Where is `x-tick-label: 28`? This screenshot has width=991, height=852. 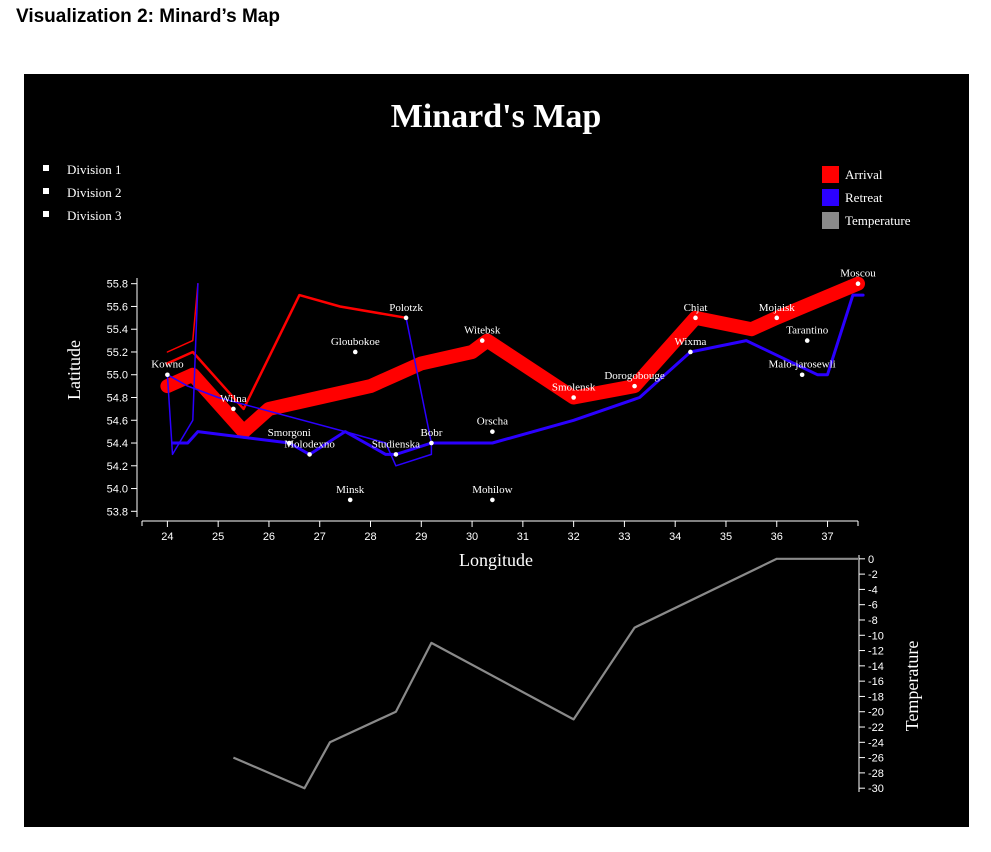 x-tick-label: 28 is located at coordinates (370, 537).